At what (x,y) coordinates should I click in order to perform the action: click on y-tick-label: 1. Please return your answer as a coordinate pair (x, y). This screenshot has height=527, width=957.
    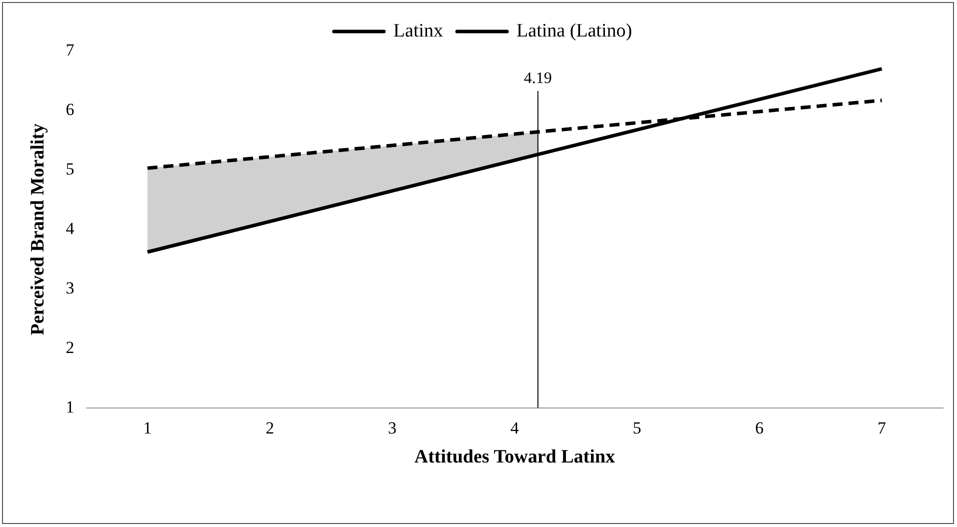
    Looking at the image, I should click on (70, 406).